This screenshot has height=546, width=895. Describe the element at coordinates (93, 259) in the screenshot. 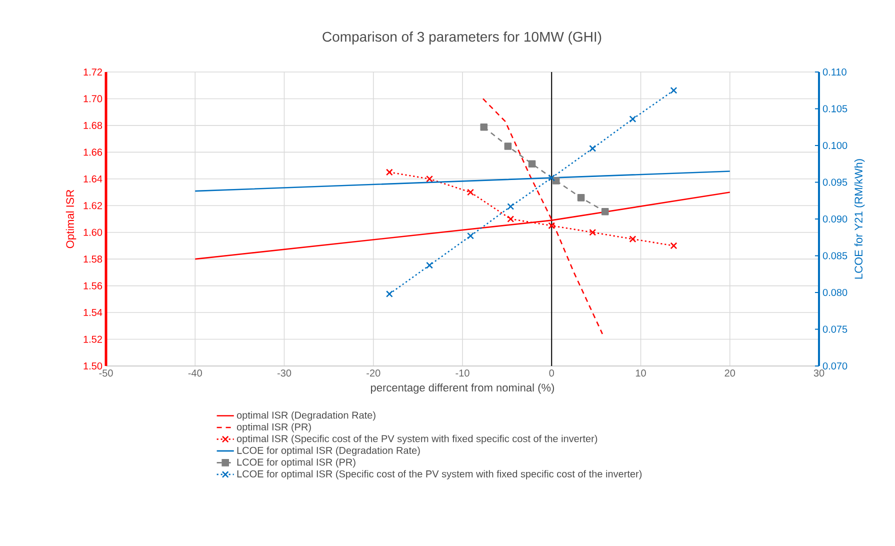

I see `y-tick-label: 1.58` at that location.